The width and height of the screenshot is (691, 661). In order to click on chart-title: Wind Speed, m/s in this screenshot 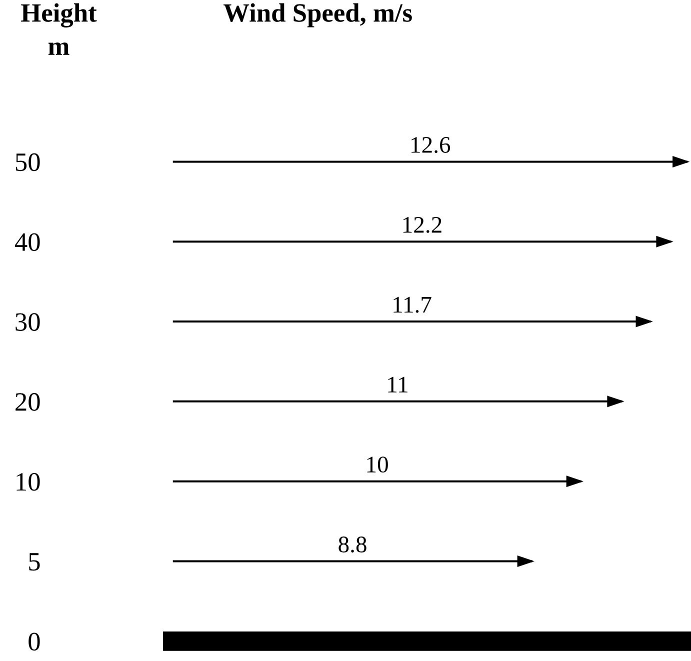, I will do `click(318, 15)`.